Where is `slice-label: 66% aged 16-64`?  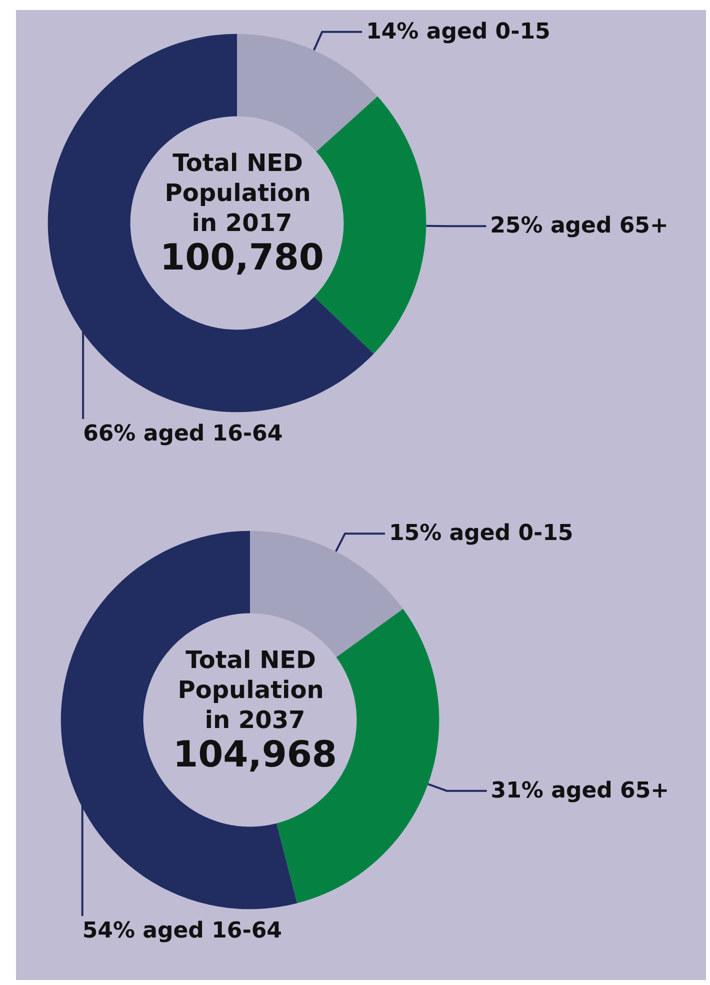 slice-label: 66% aged 16-64 is located at coordinates (183, 434).